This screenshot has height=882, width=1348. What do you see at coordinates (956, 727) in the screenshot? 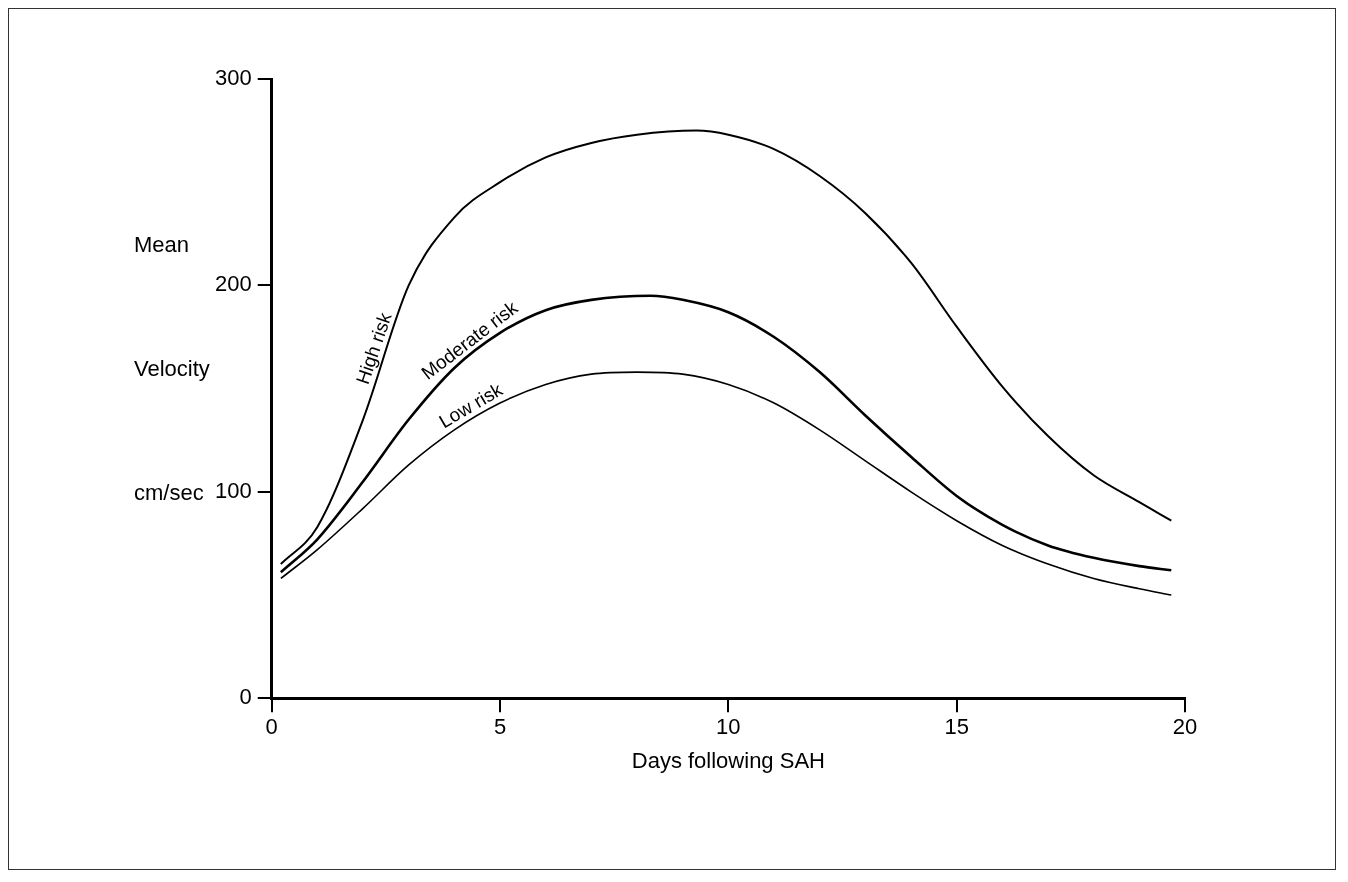
I see `x-tick-label: 15` at bounding box center [956, 727].